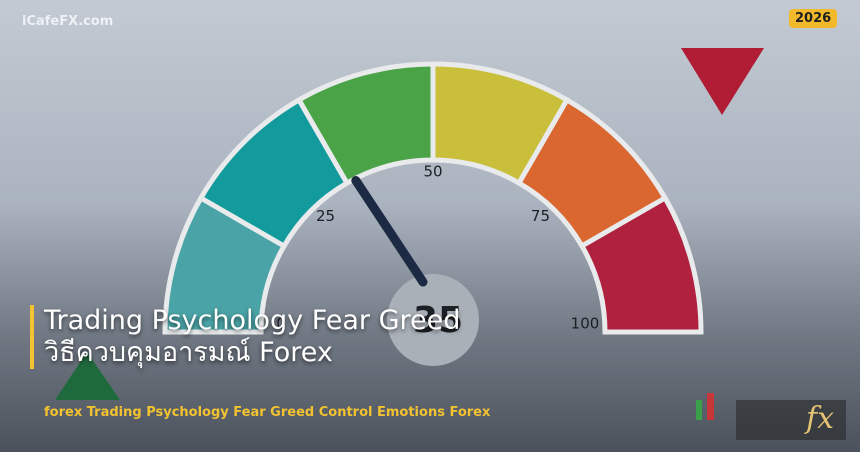 The image size is (860, 452). Describe the element at coordinates (641, 264) in the screenshot. I see `gauge-segment` at that location.